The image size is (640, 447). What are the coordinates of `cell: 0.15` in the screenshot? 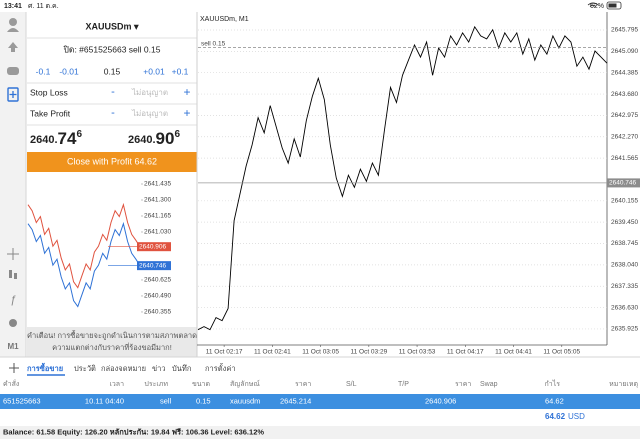 It's located at (203, 400).